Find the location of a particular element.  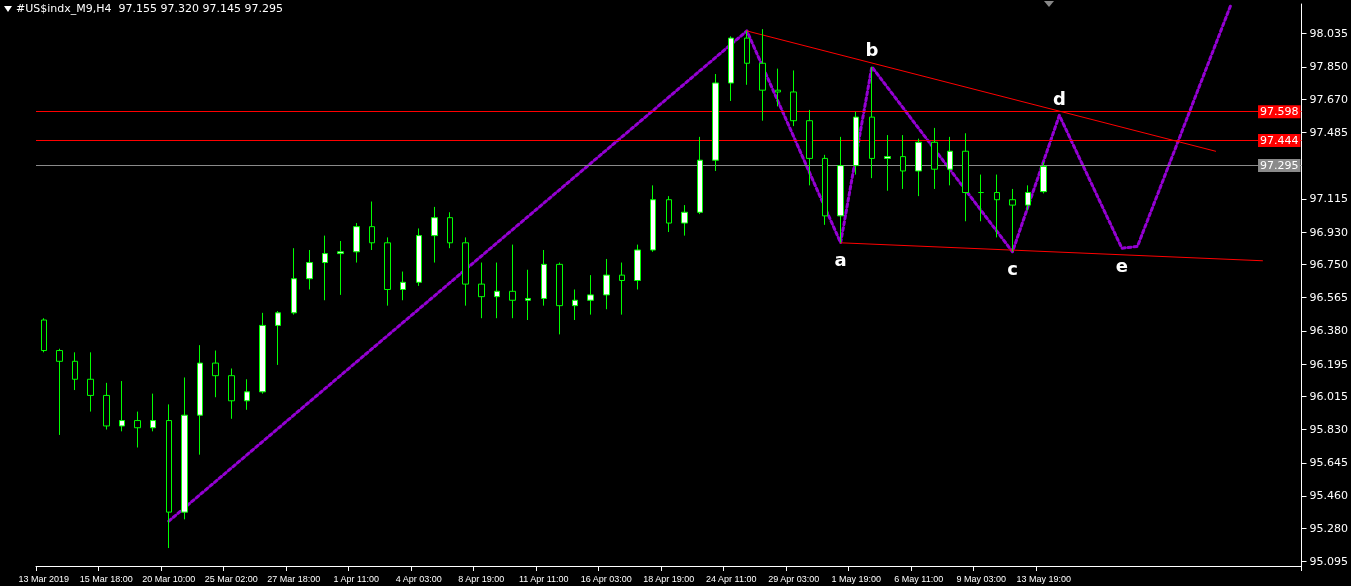

x-tick-label: 20 Mar 10:00 is located at coordinates (169, 578).